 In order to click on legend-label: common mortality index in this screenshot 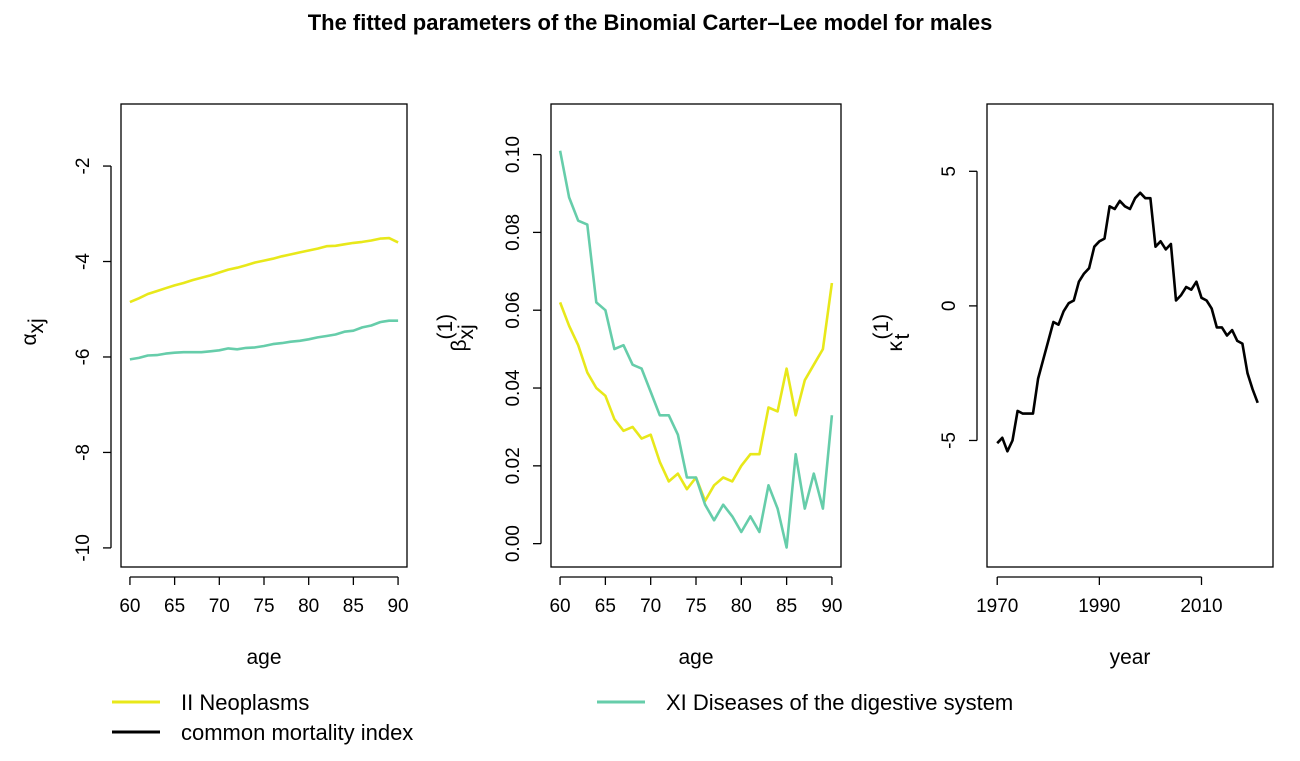, I will do `click(297, 732)`.